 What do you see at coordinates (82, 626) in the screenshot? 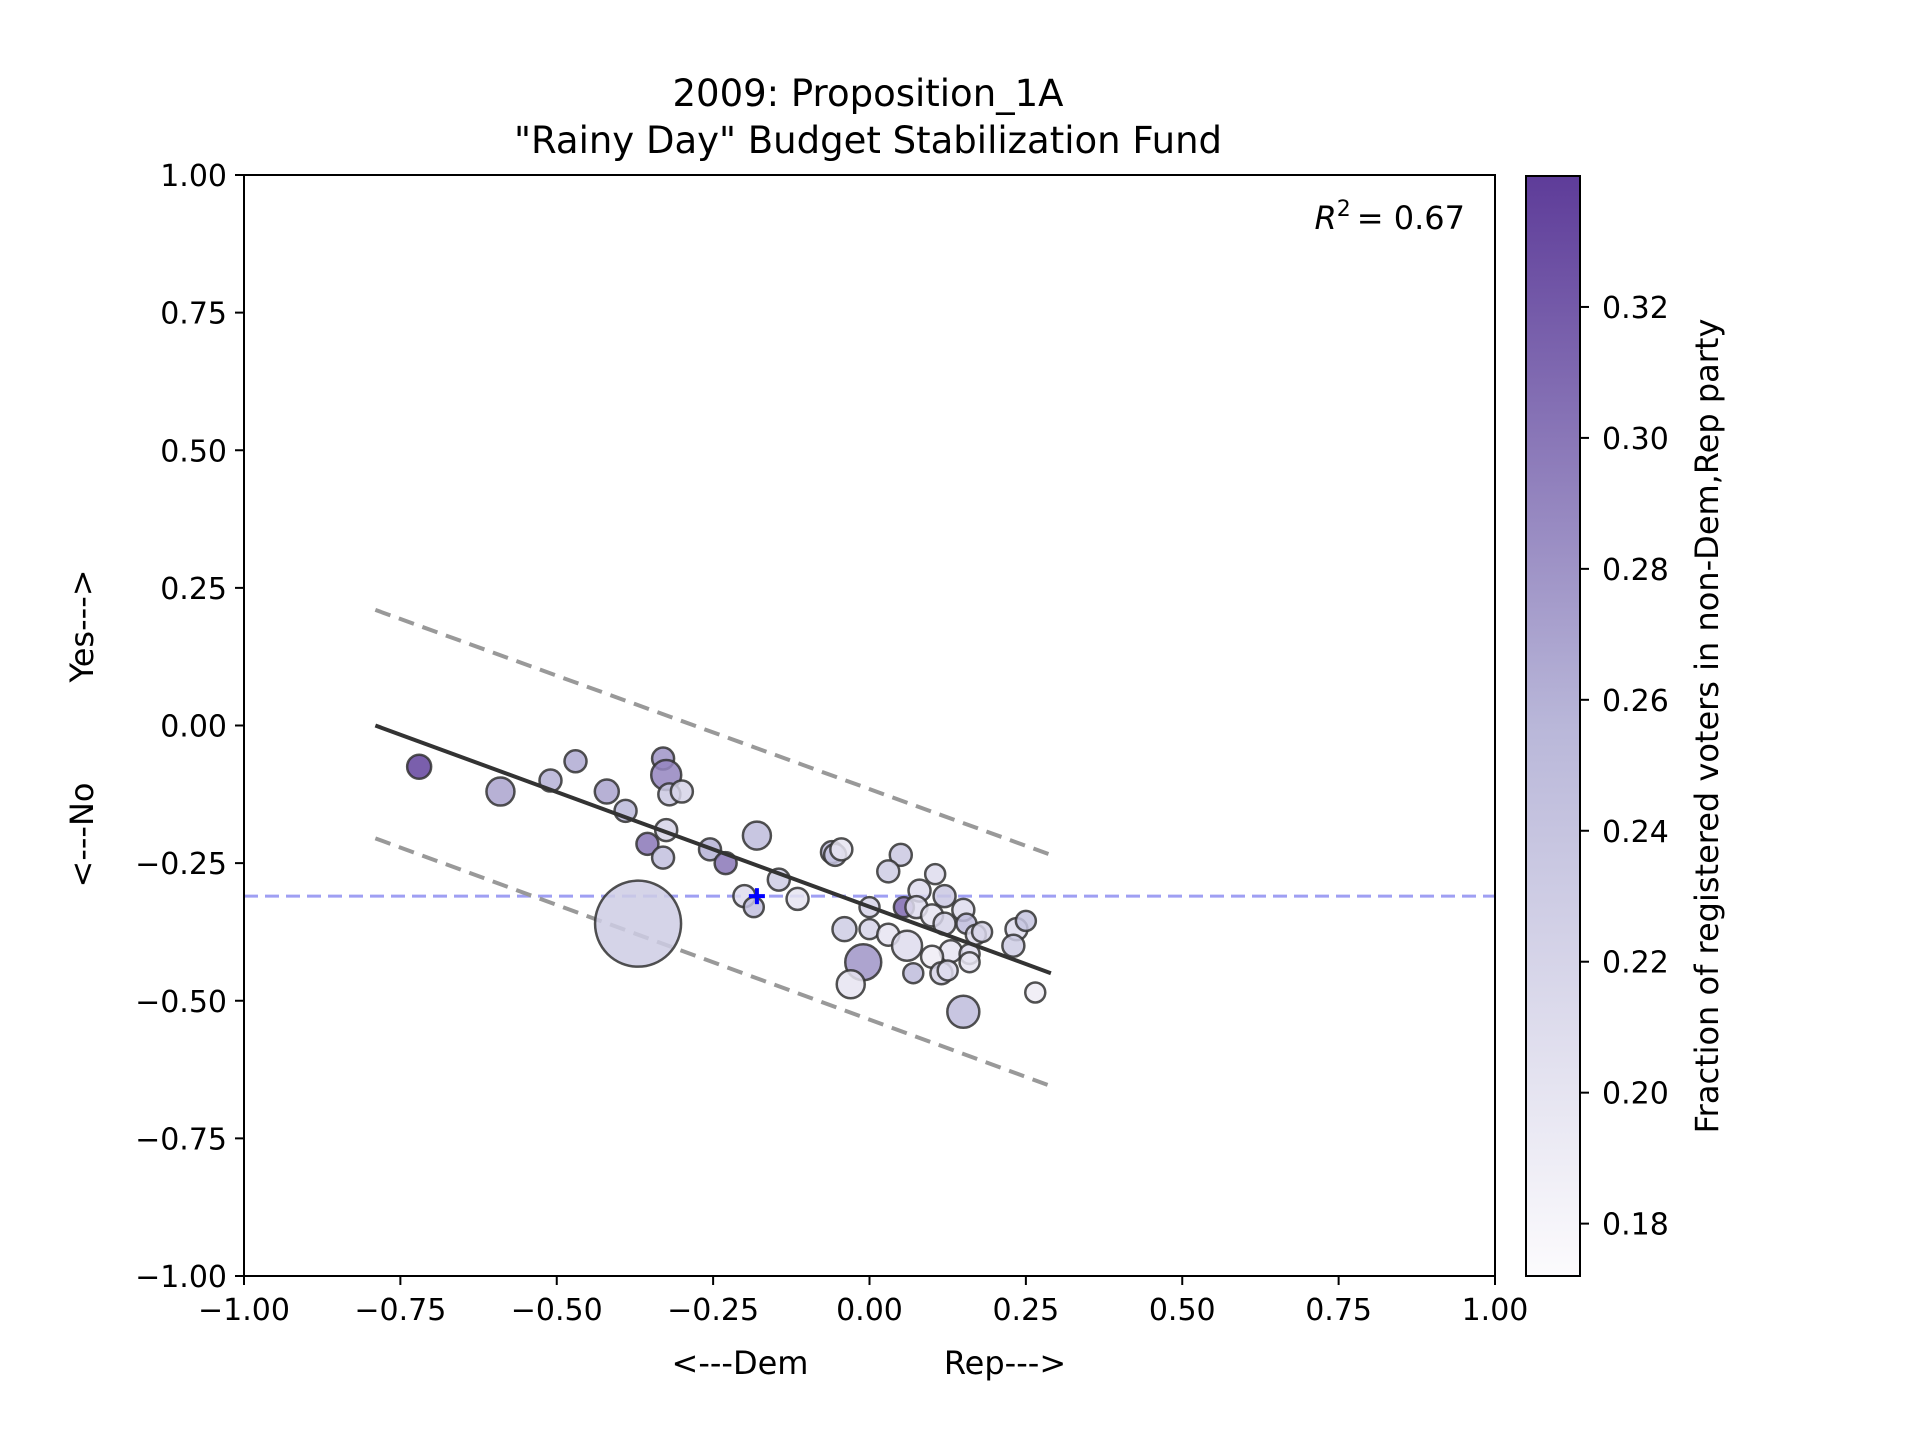
I see `y-axis-label-yes: Yes--->` at bounding box center [82, 626].